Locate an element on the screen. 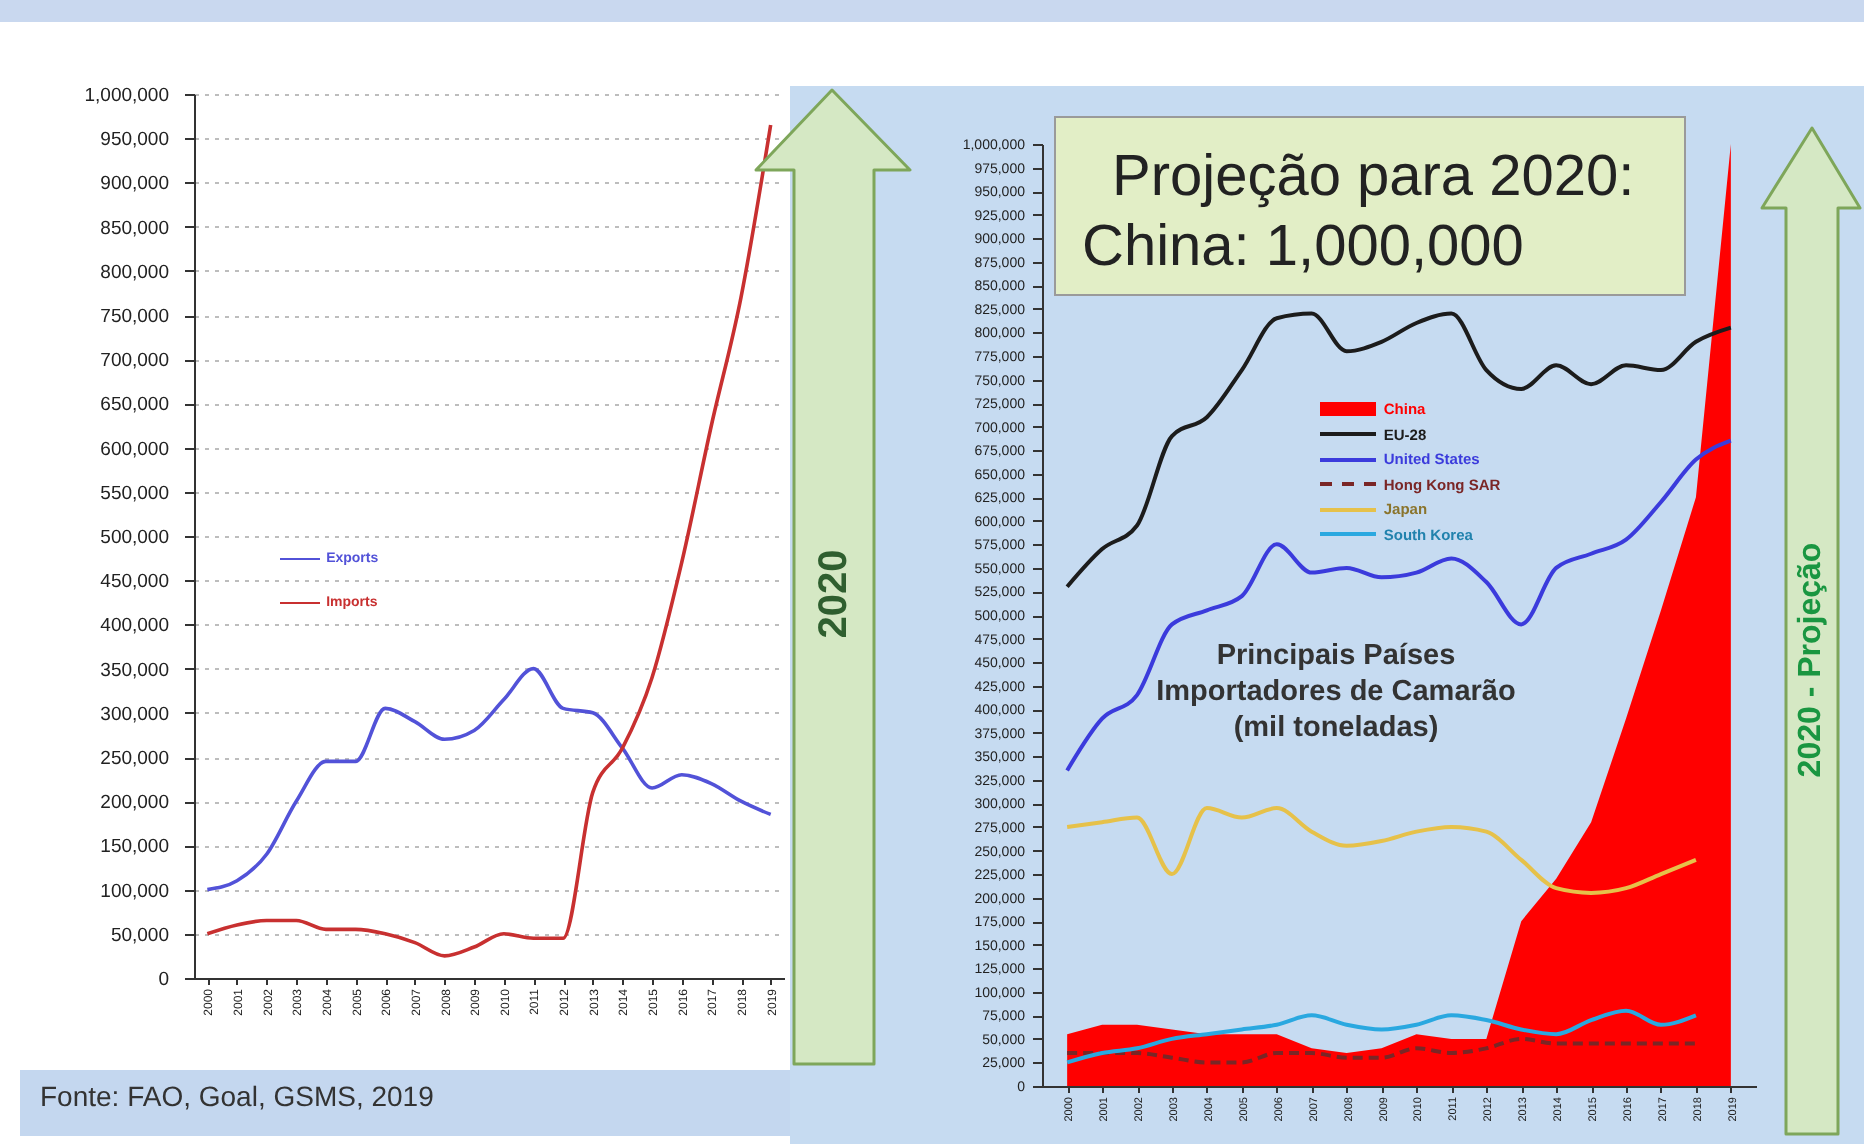 This screenshot has width=1864, height=1144. y-tick-label: 850,000 is located at coordinates (134, 228).